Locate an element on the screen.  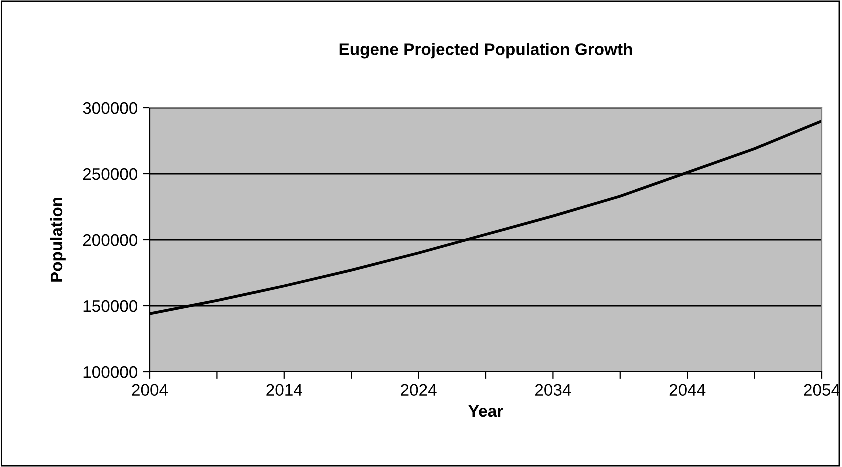
y-tick-label: 100000 is located at coordinates (111, 372).